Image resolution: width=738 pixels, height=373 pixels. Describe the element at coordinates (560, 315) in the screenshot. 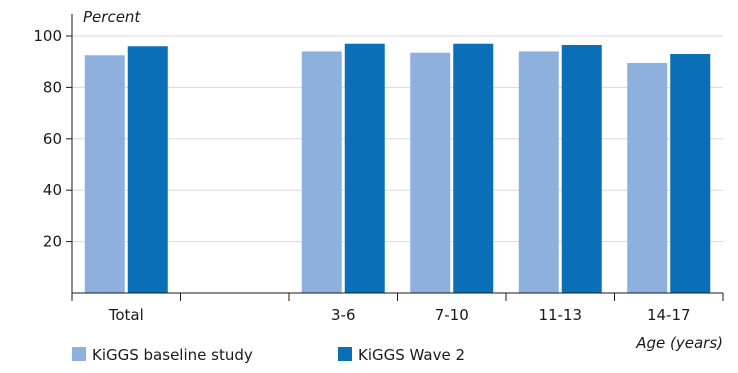

I see `x-tick-label: 11-13` at that location.